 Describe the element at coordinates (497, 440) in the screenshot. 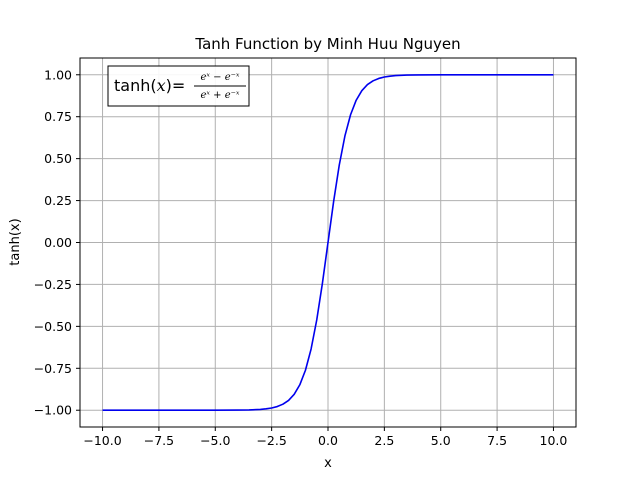

I see `x-tick-label: 7.5` at that location.